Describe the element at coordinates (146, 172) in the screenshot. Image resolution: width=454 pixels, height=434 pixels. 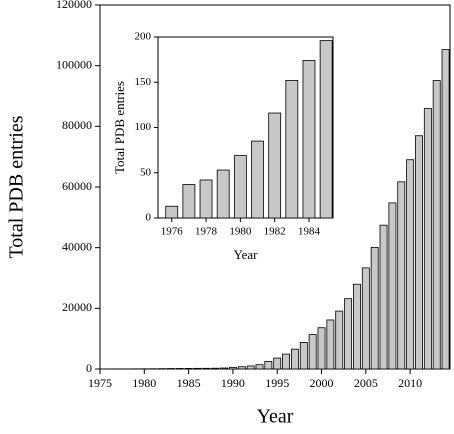
I see `y-tick-label: 50` at that location.